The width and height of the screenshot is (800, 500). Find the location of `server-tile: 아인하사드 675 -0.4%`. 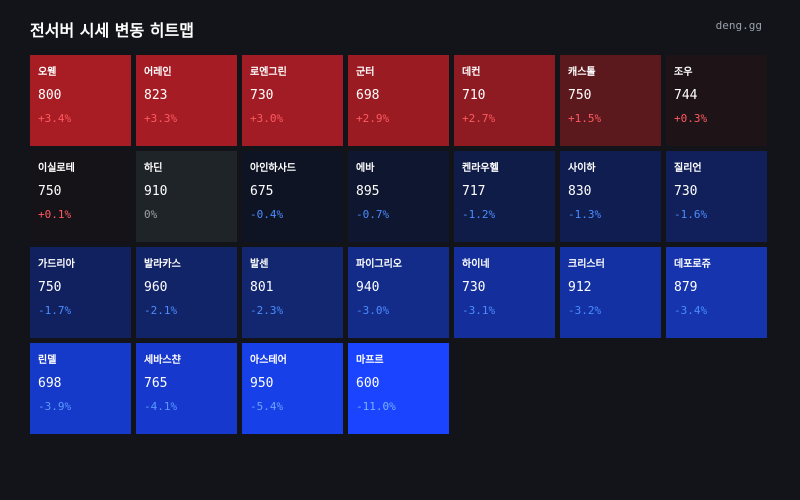

server-tile: 아인하사드 675 -0.4% is located at coordinates (292, 196).